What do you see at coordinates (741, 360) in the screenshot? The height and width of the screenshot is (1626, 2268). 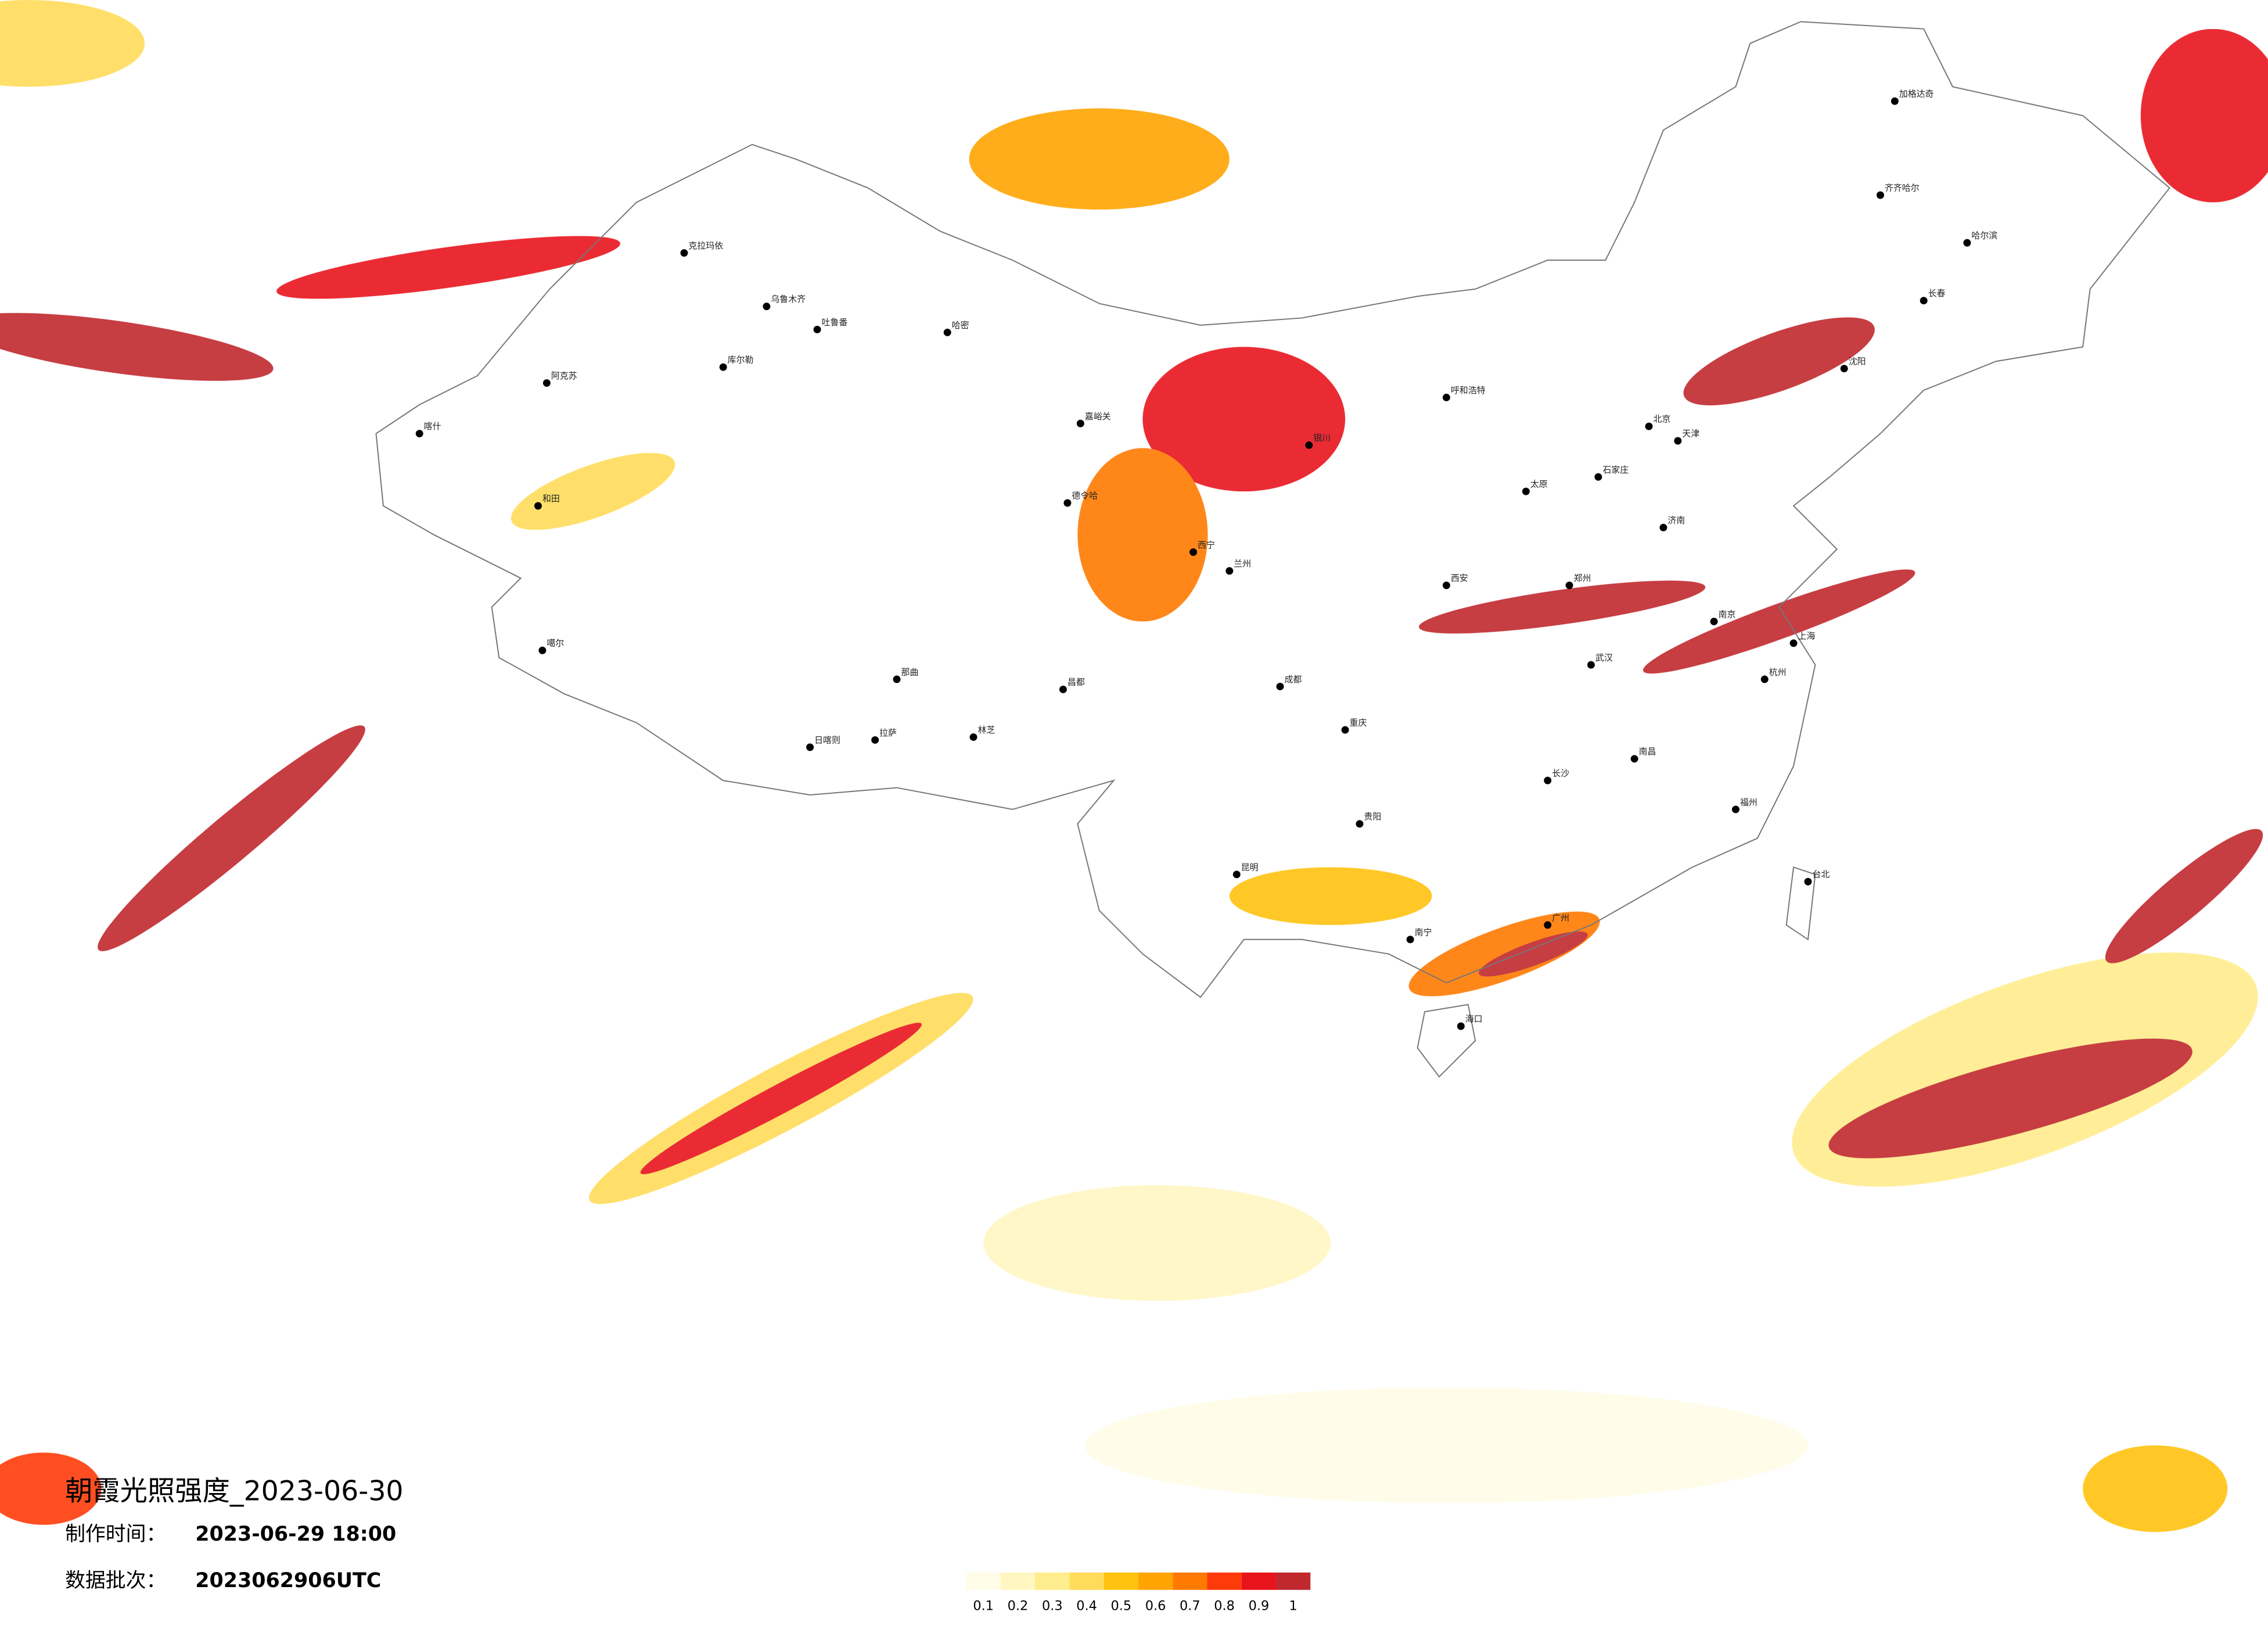 I see `city-label: 库尔勒` at bounding box center [741, 360].